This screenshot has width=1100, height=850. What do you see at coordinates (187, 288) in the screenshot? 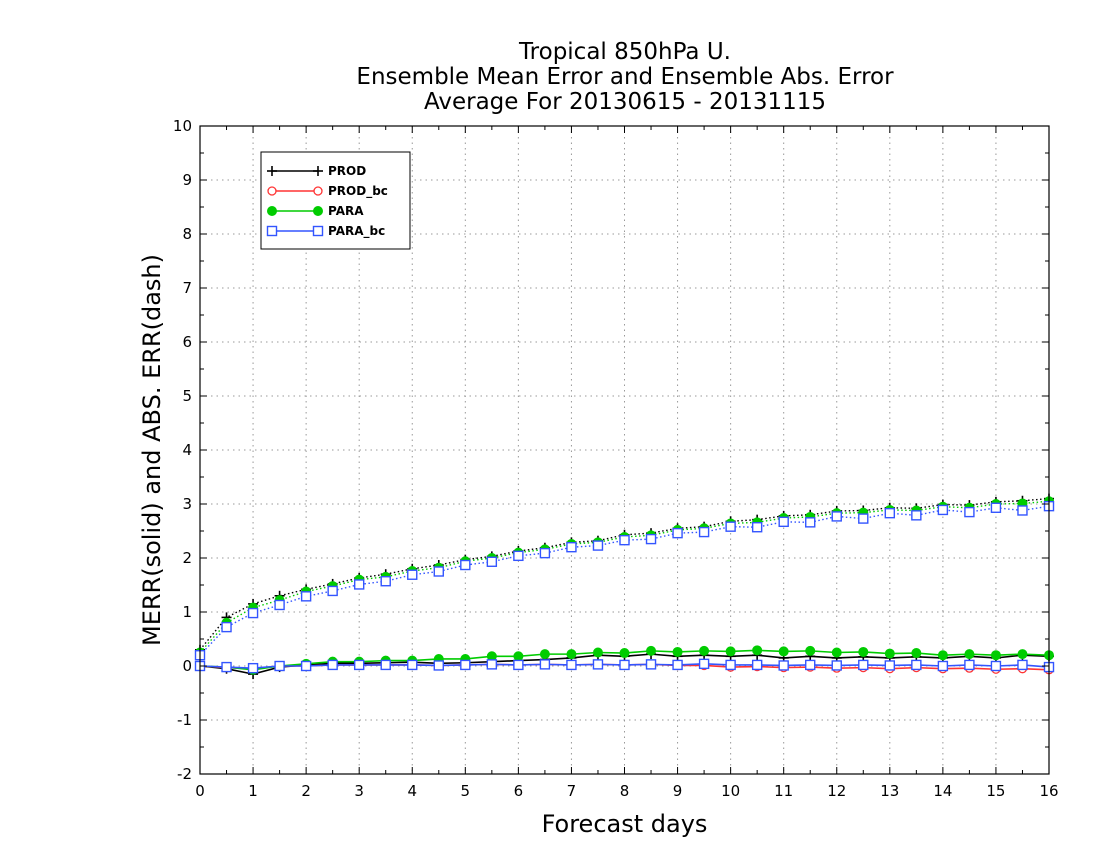
I see `y-tick-label: 7` at bounding box center [187, 288].